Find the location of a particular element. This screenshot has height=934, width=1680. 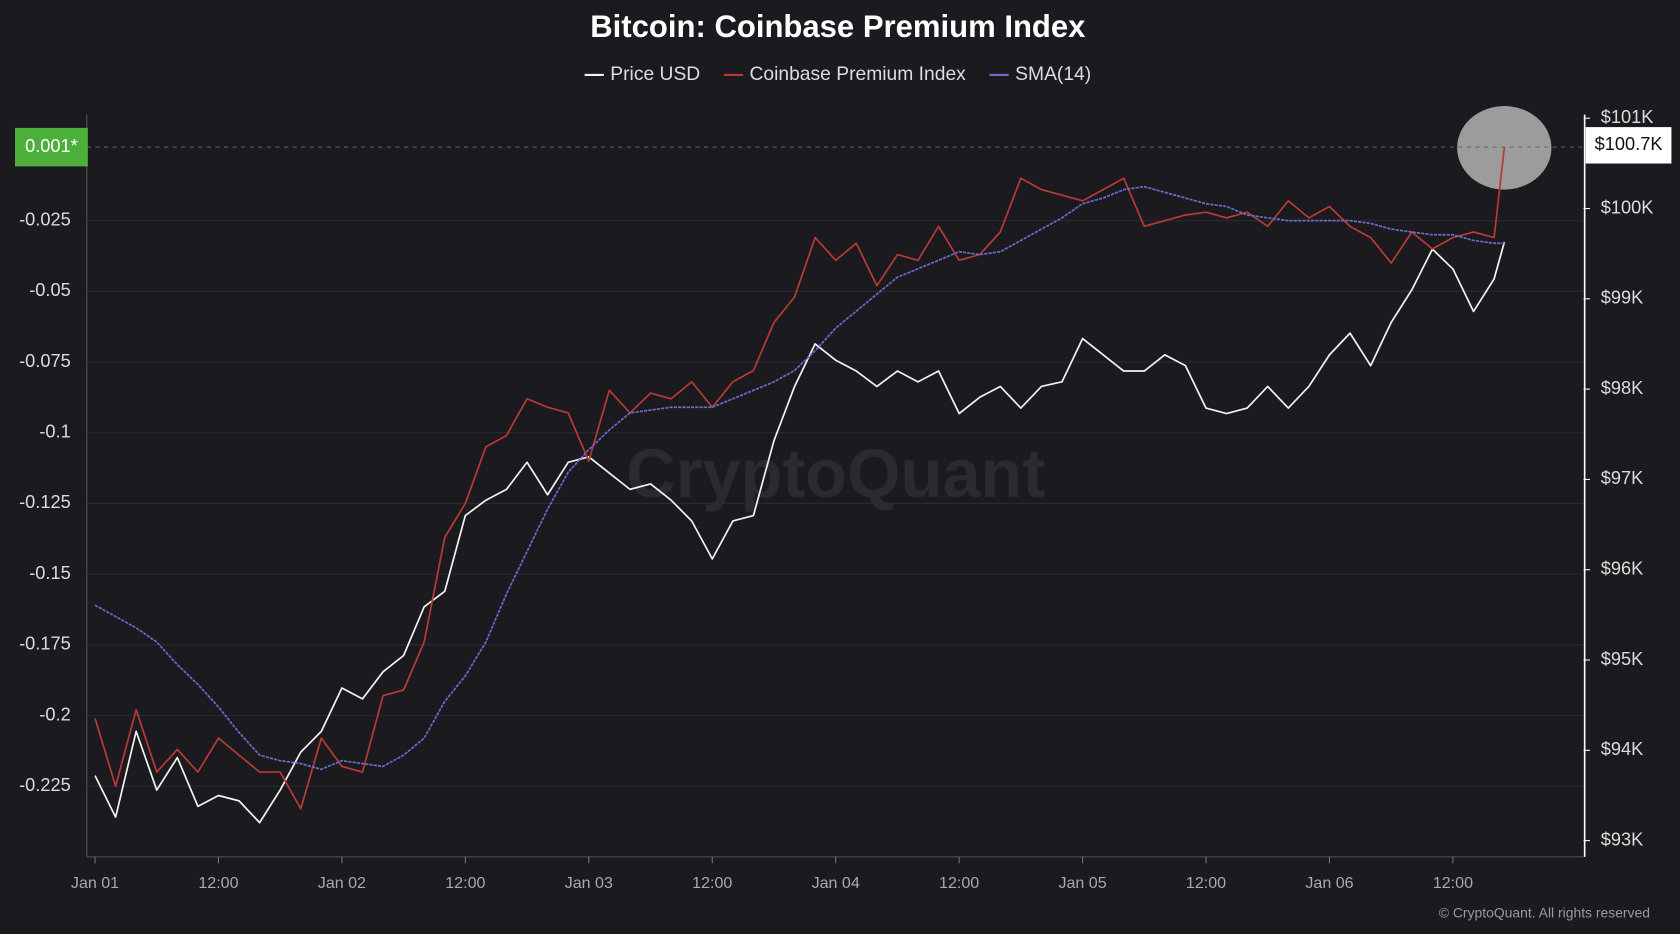

current-value-box is located at coordinates (51, 147).